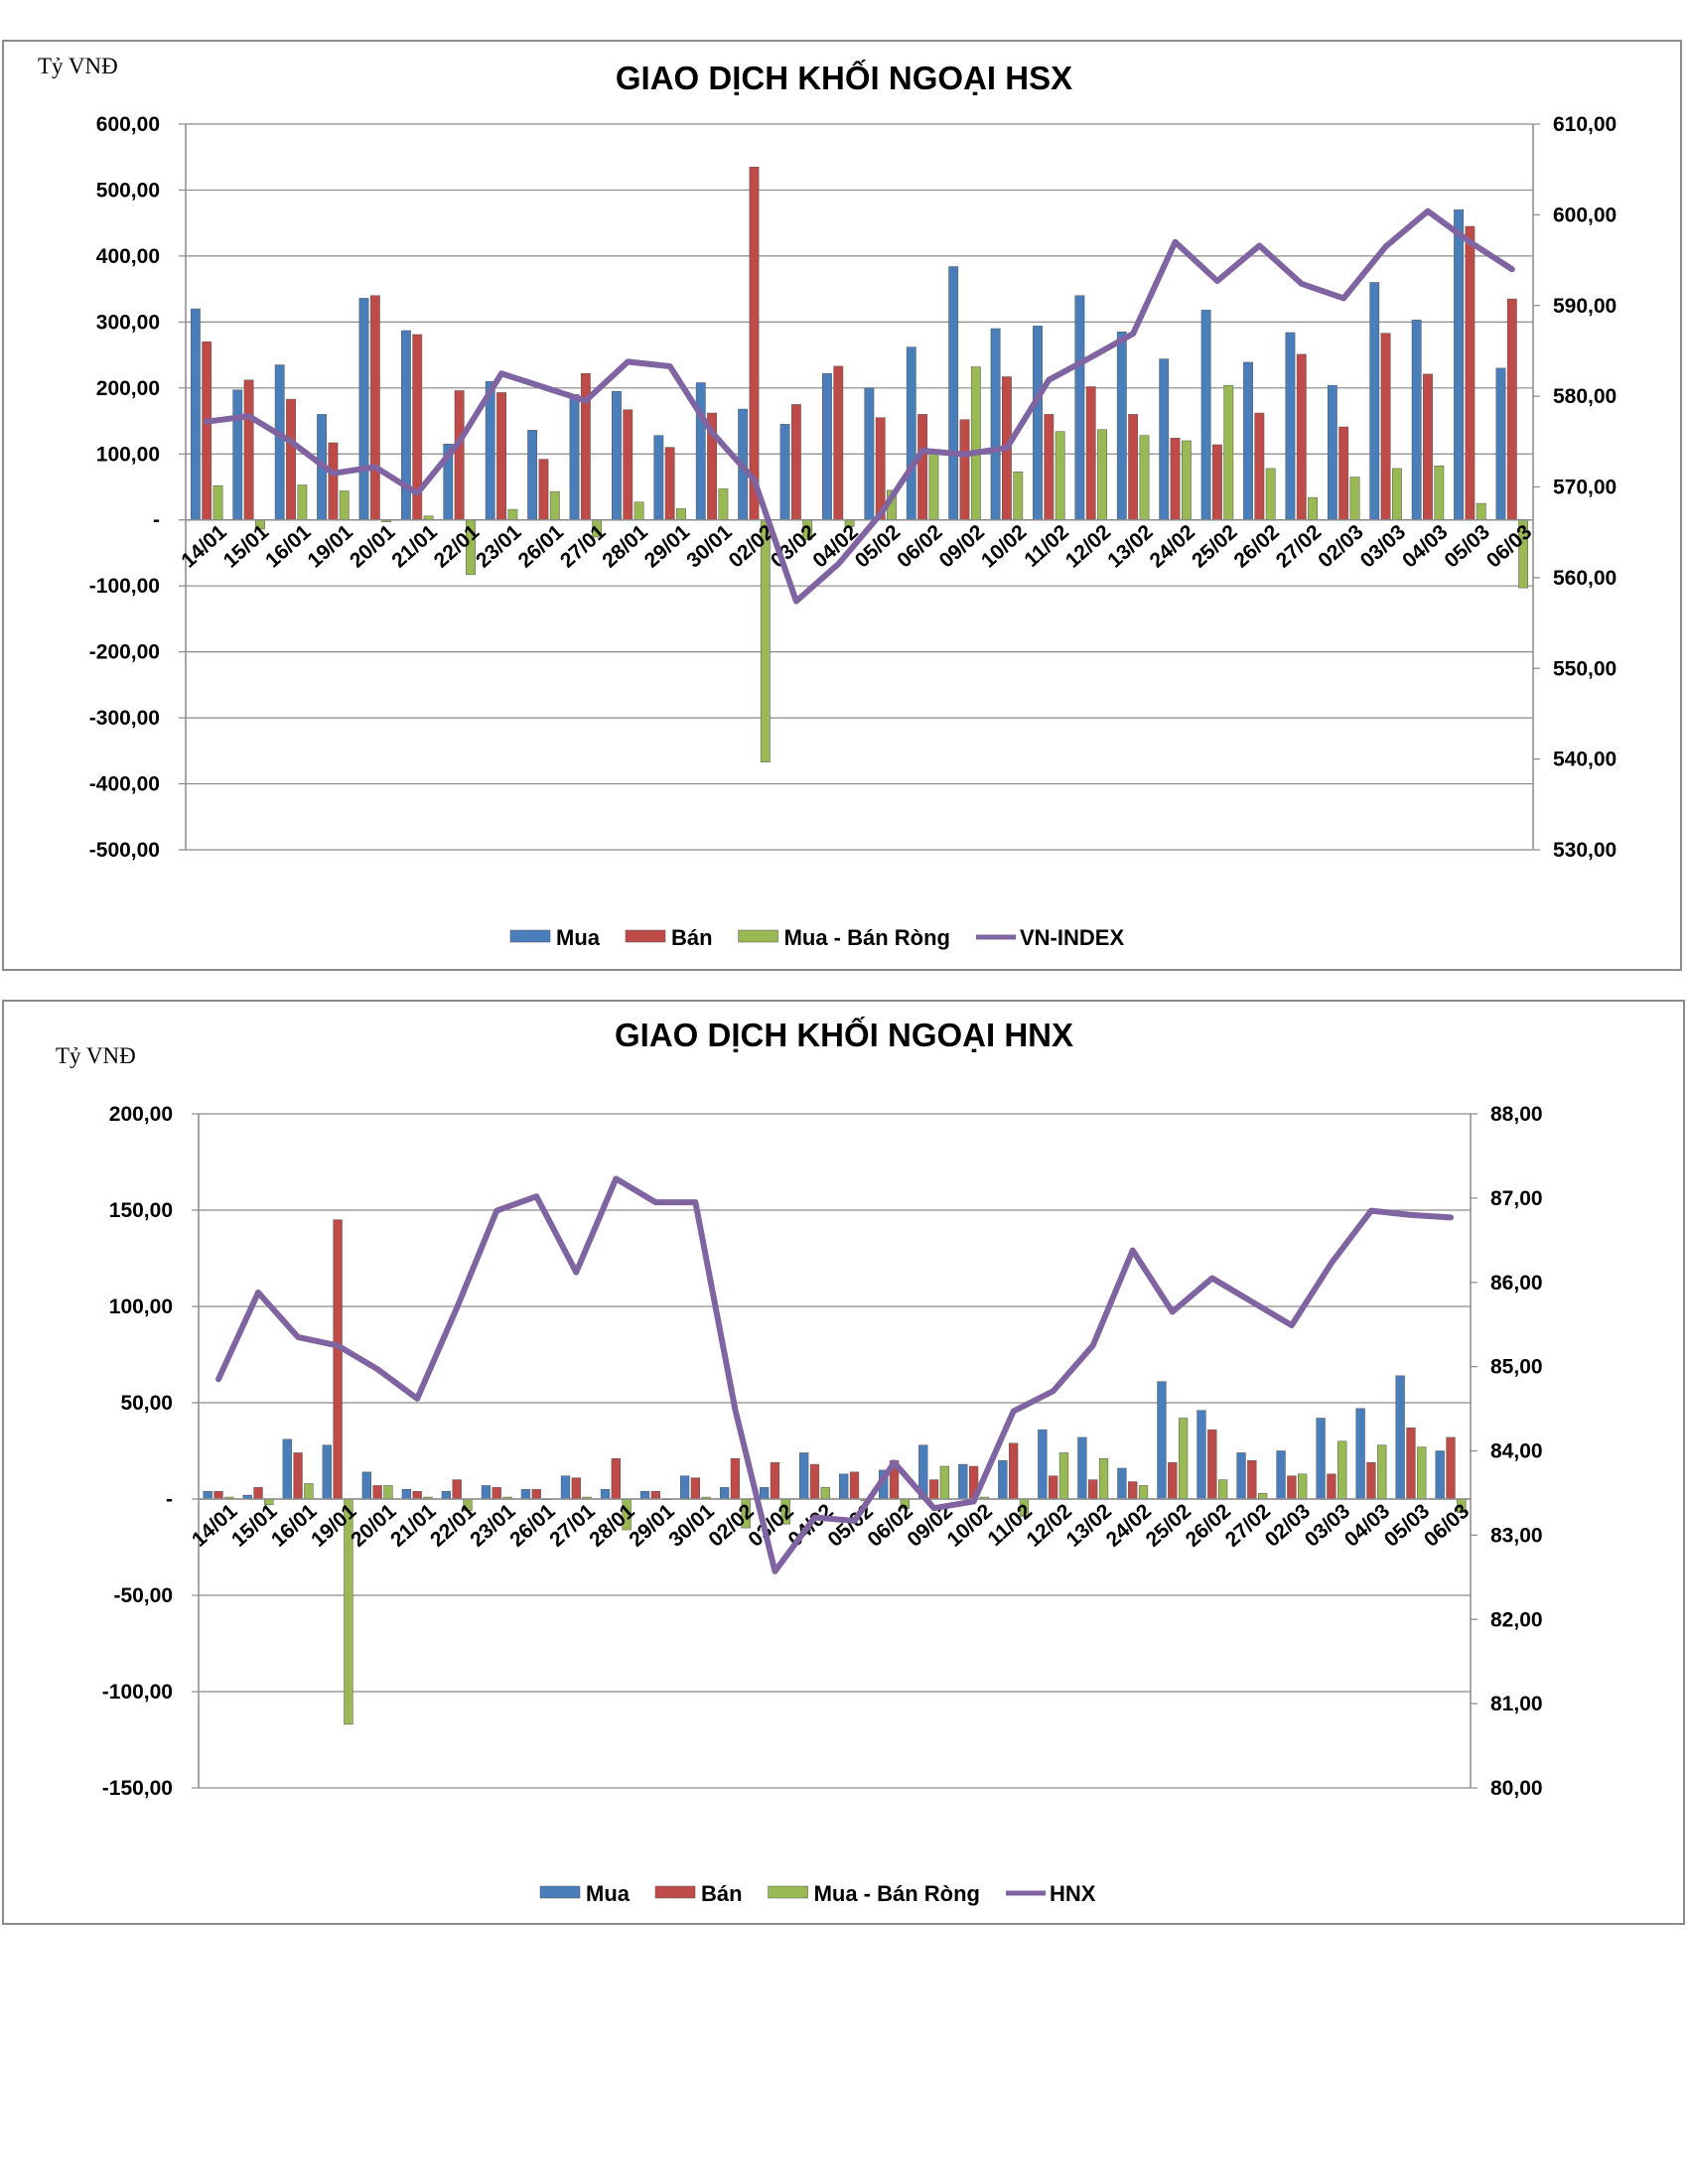  What do you see at coordinates (560, 1892) in the screenshot?
I see `hnx-legend-key-mua` at bounding box center [560, 1892].